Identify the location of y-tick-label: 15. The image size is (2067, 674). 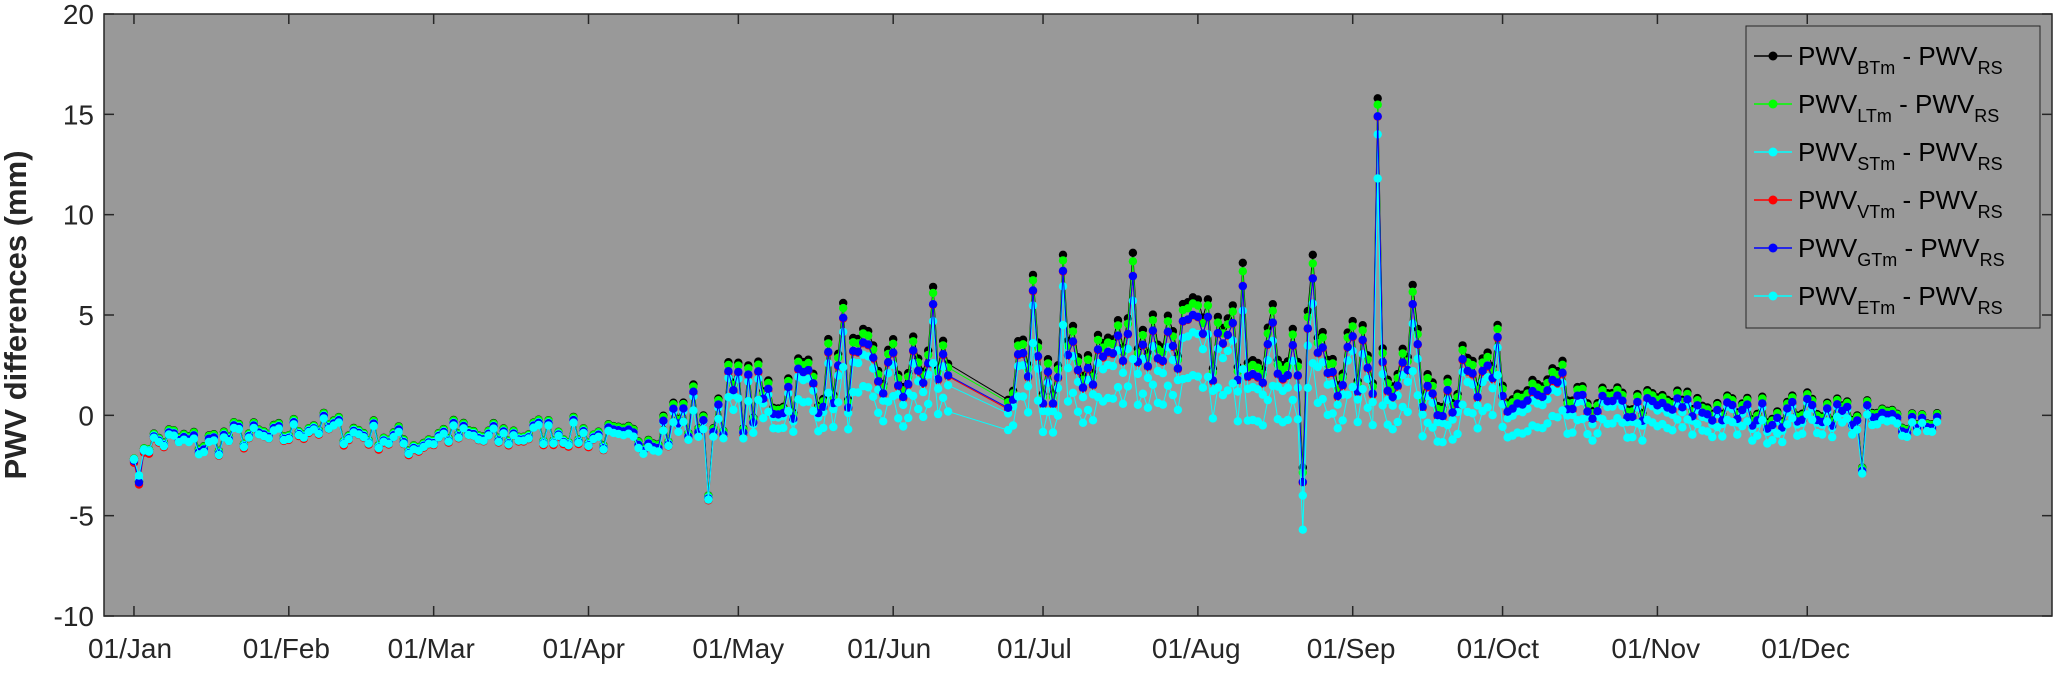
(78, 114).